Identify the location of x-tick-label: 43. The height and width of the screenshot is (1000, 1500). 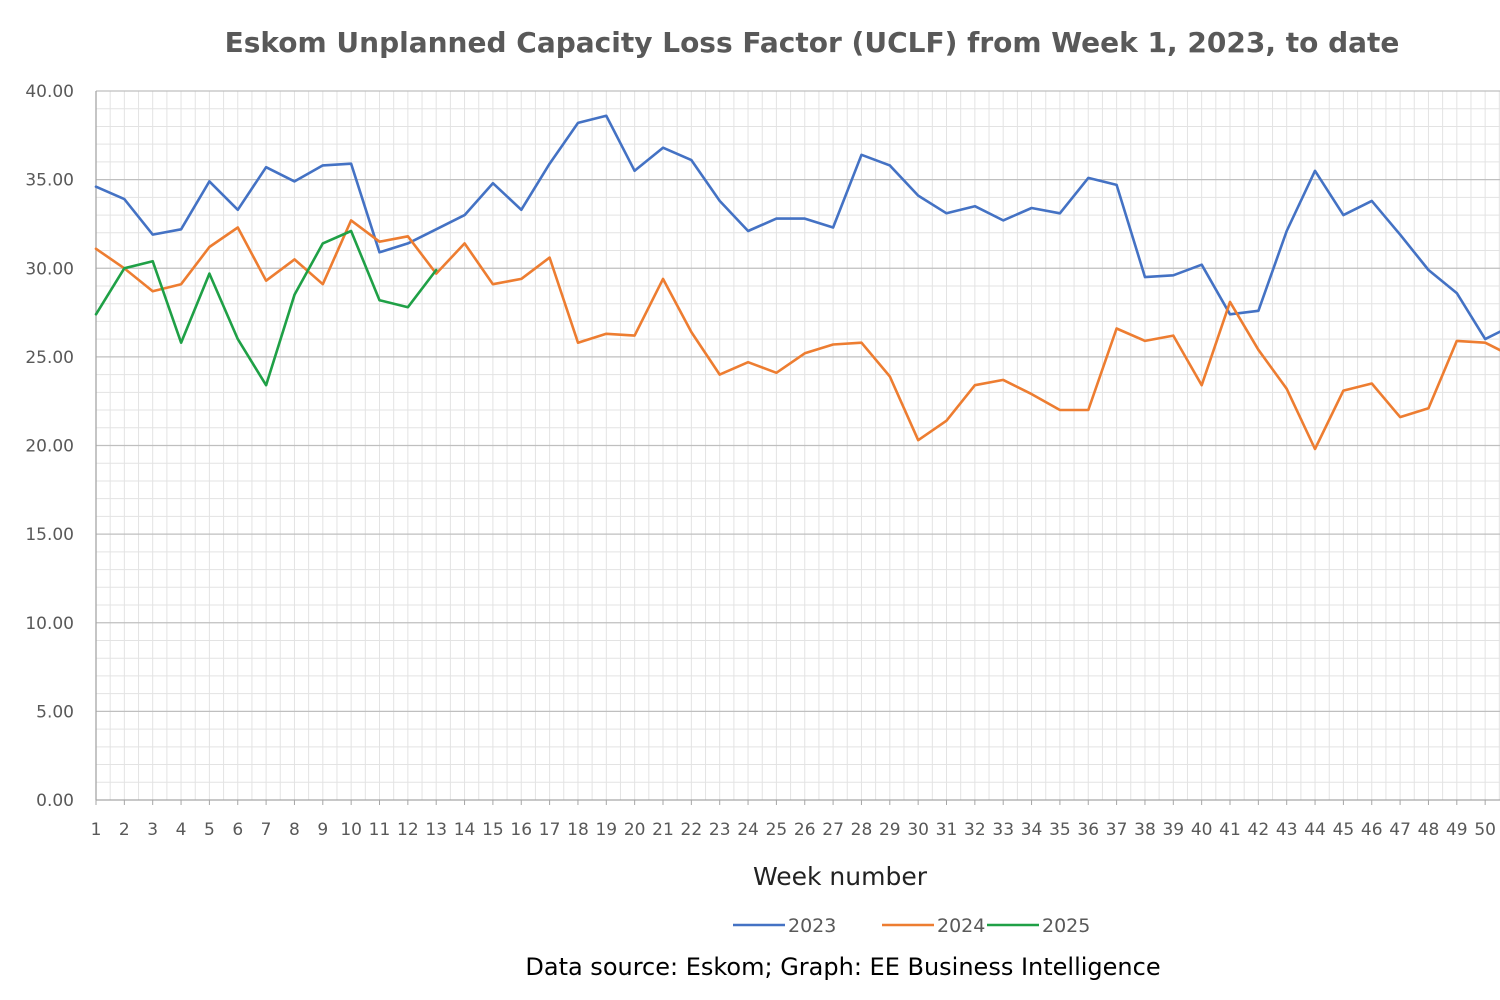
(1287, 830).